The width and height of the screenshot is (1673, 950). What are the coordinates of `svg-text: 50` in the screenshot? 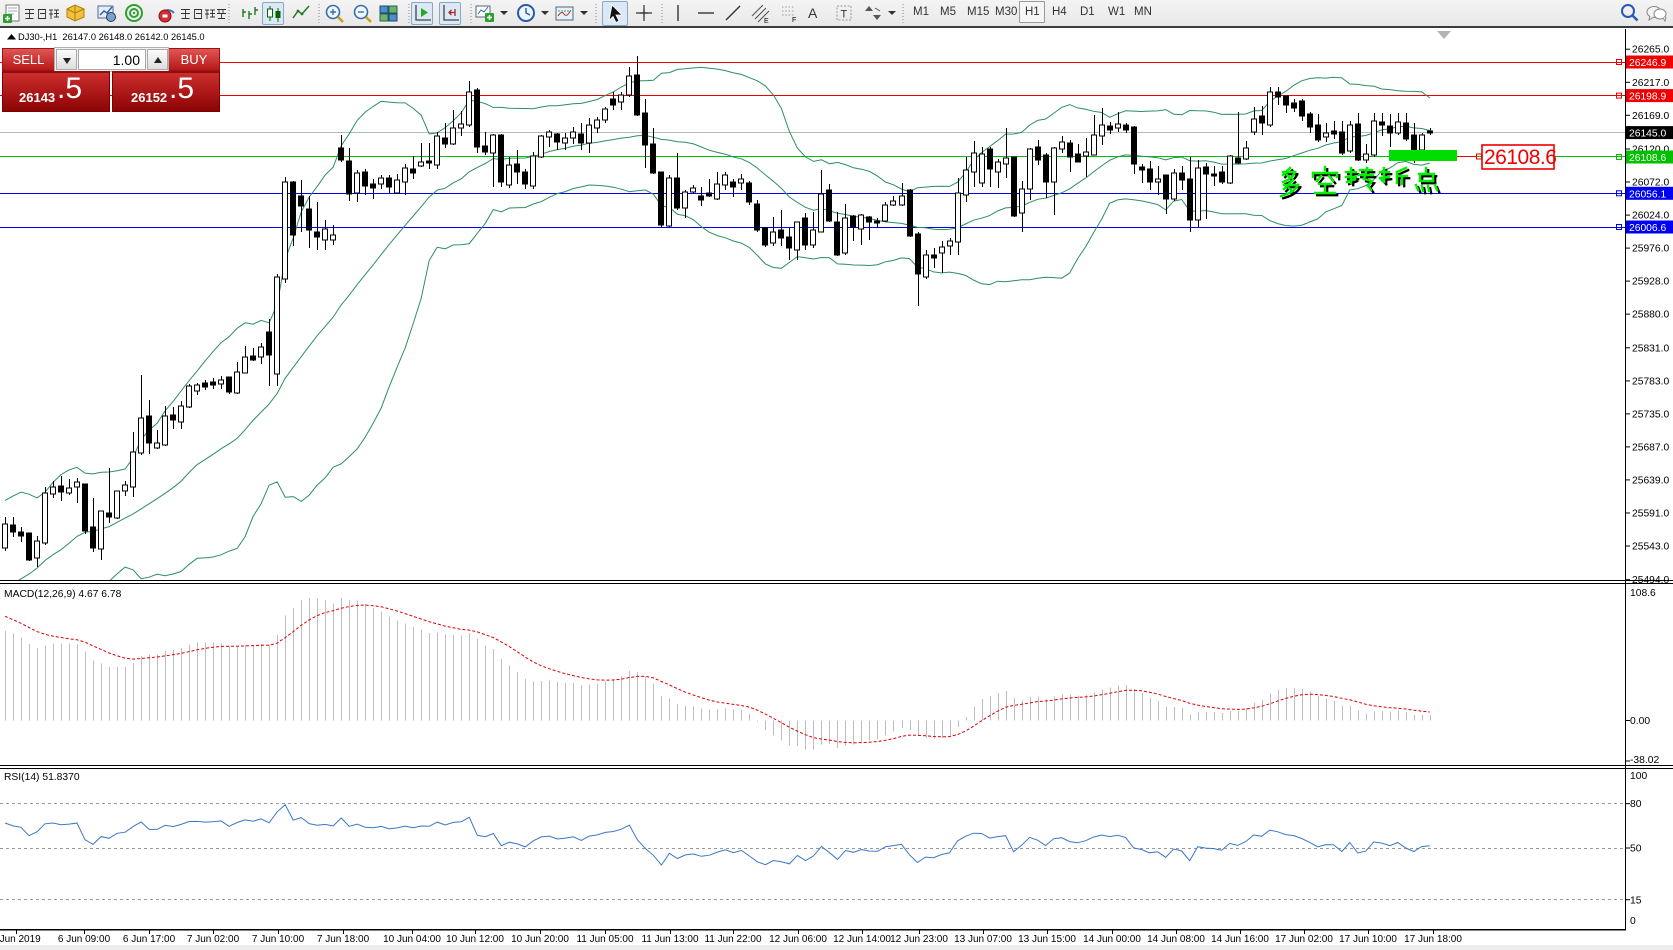 It's located at (1636, 849).